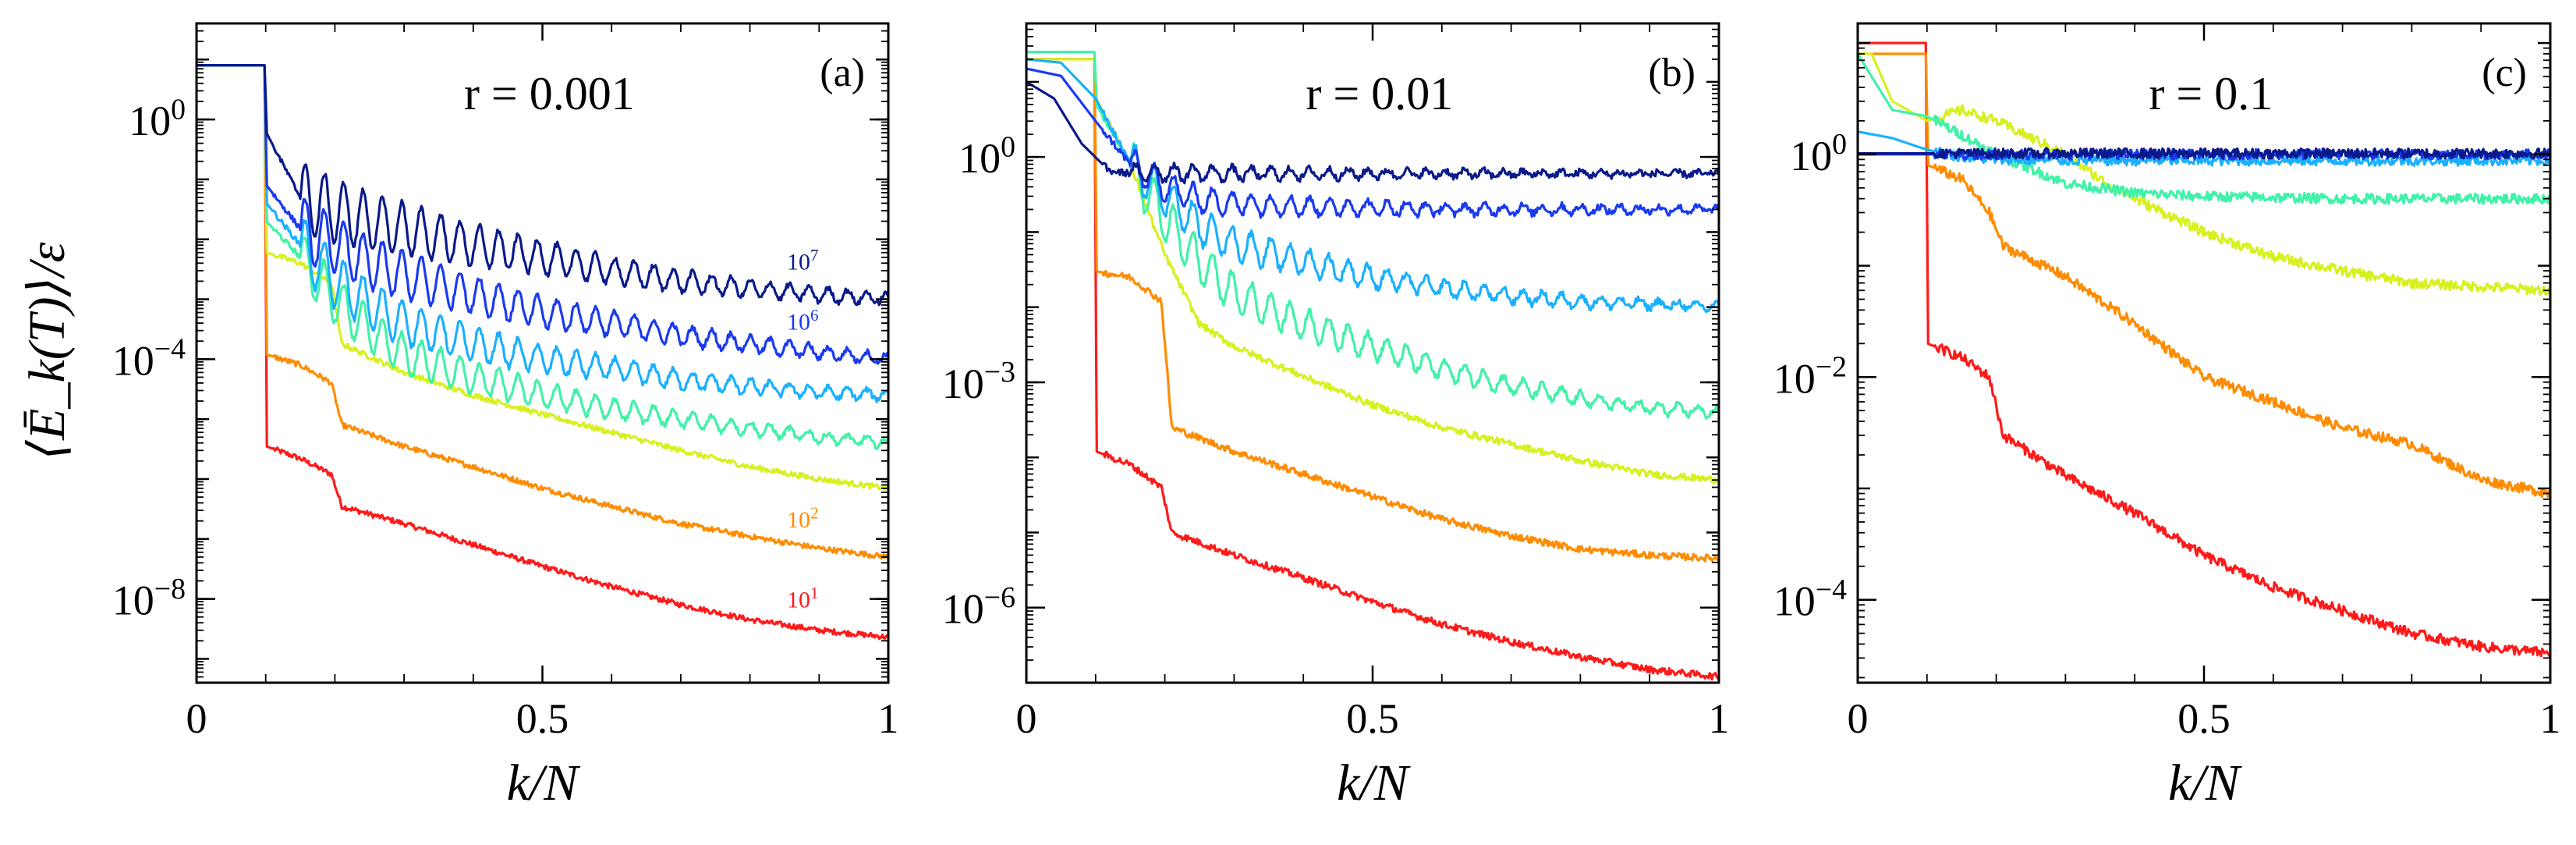 The width and height of the screenshot is (2576, 845). Describe the element at coordinates (978, 381) in the screenshot. I see `y-tick-label: 10⁻³` at that location.